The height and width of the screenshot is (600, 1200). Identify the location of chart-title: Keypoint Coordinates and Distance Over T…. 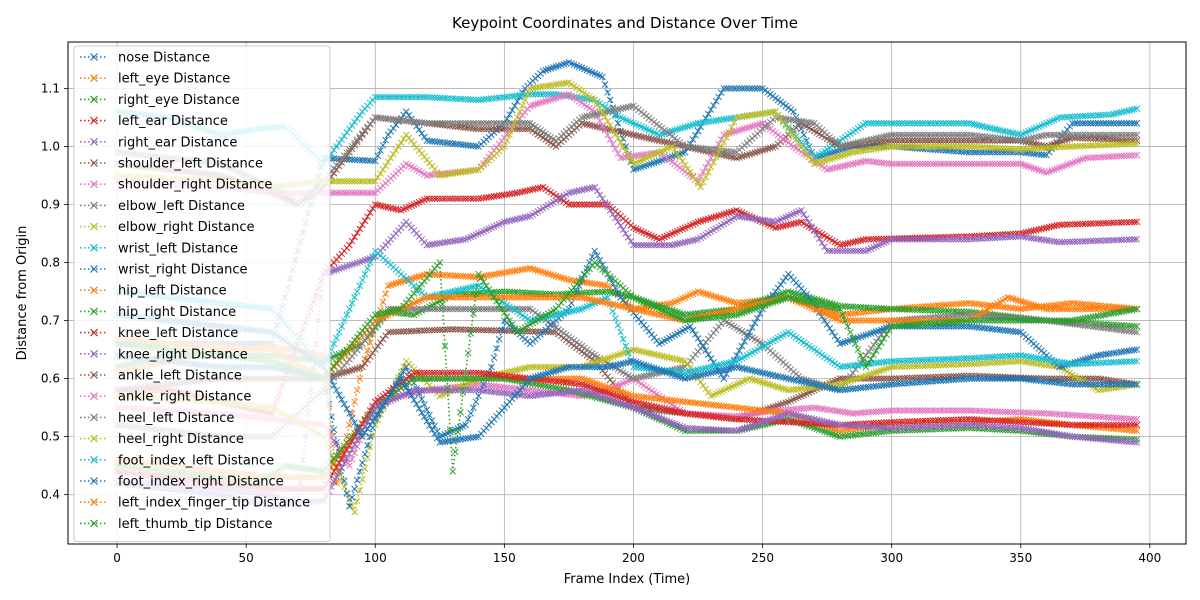
(625, 23).